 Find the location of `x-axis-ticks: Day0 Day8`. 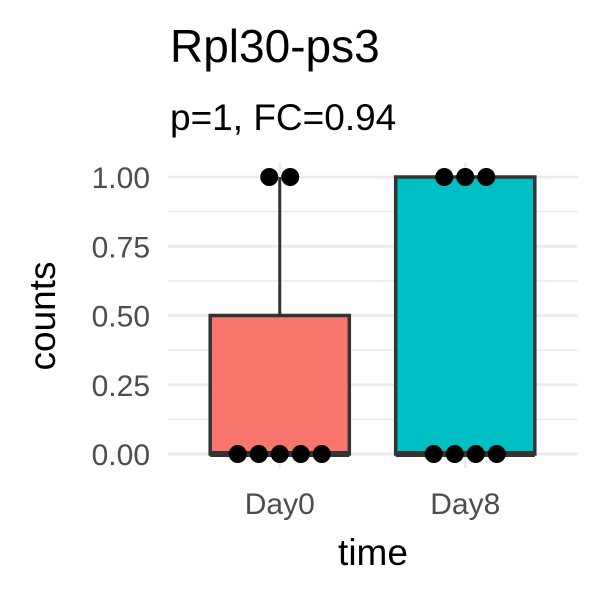

x-axis-ticks: Day0 Day8 is located at coordinates (373, 504).